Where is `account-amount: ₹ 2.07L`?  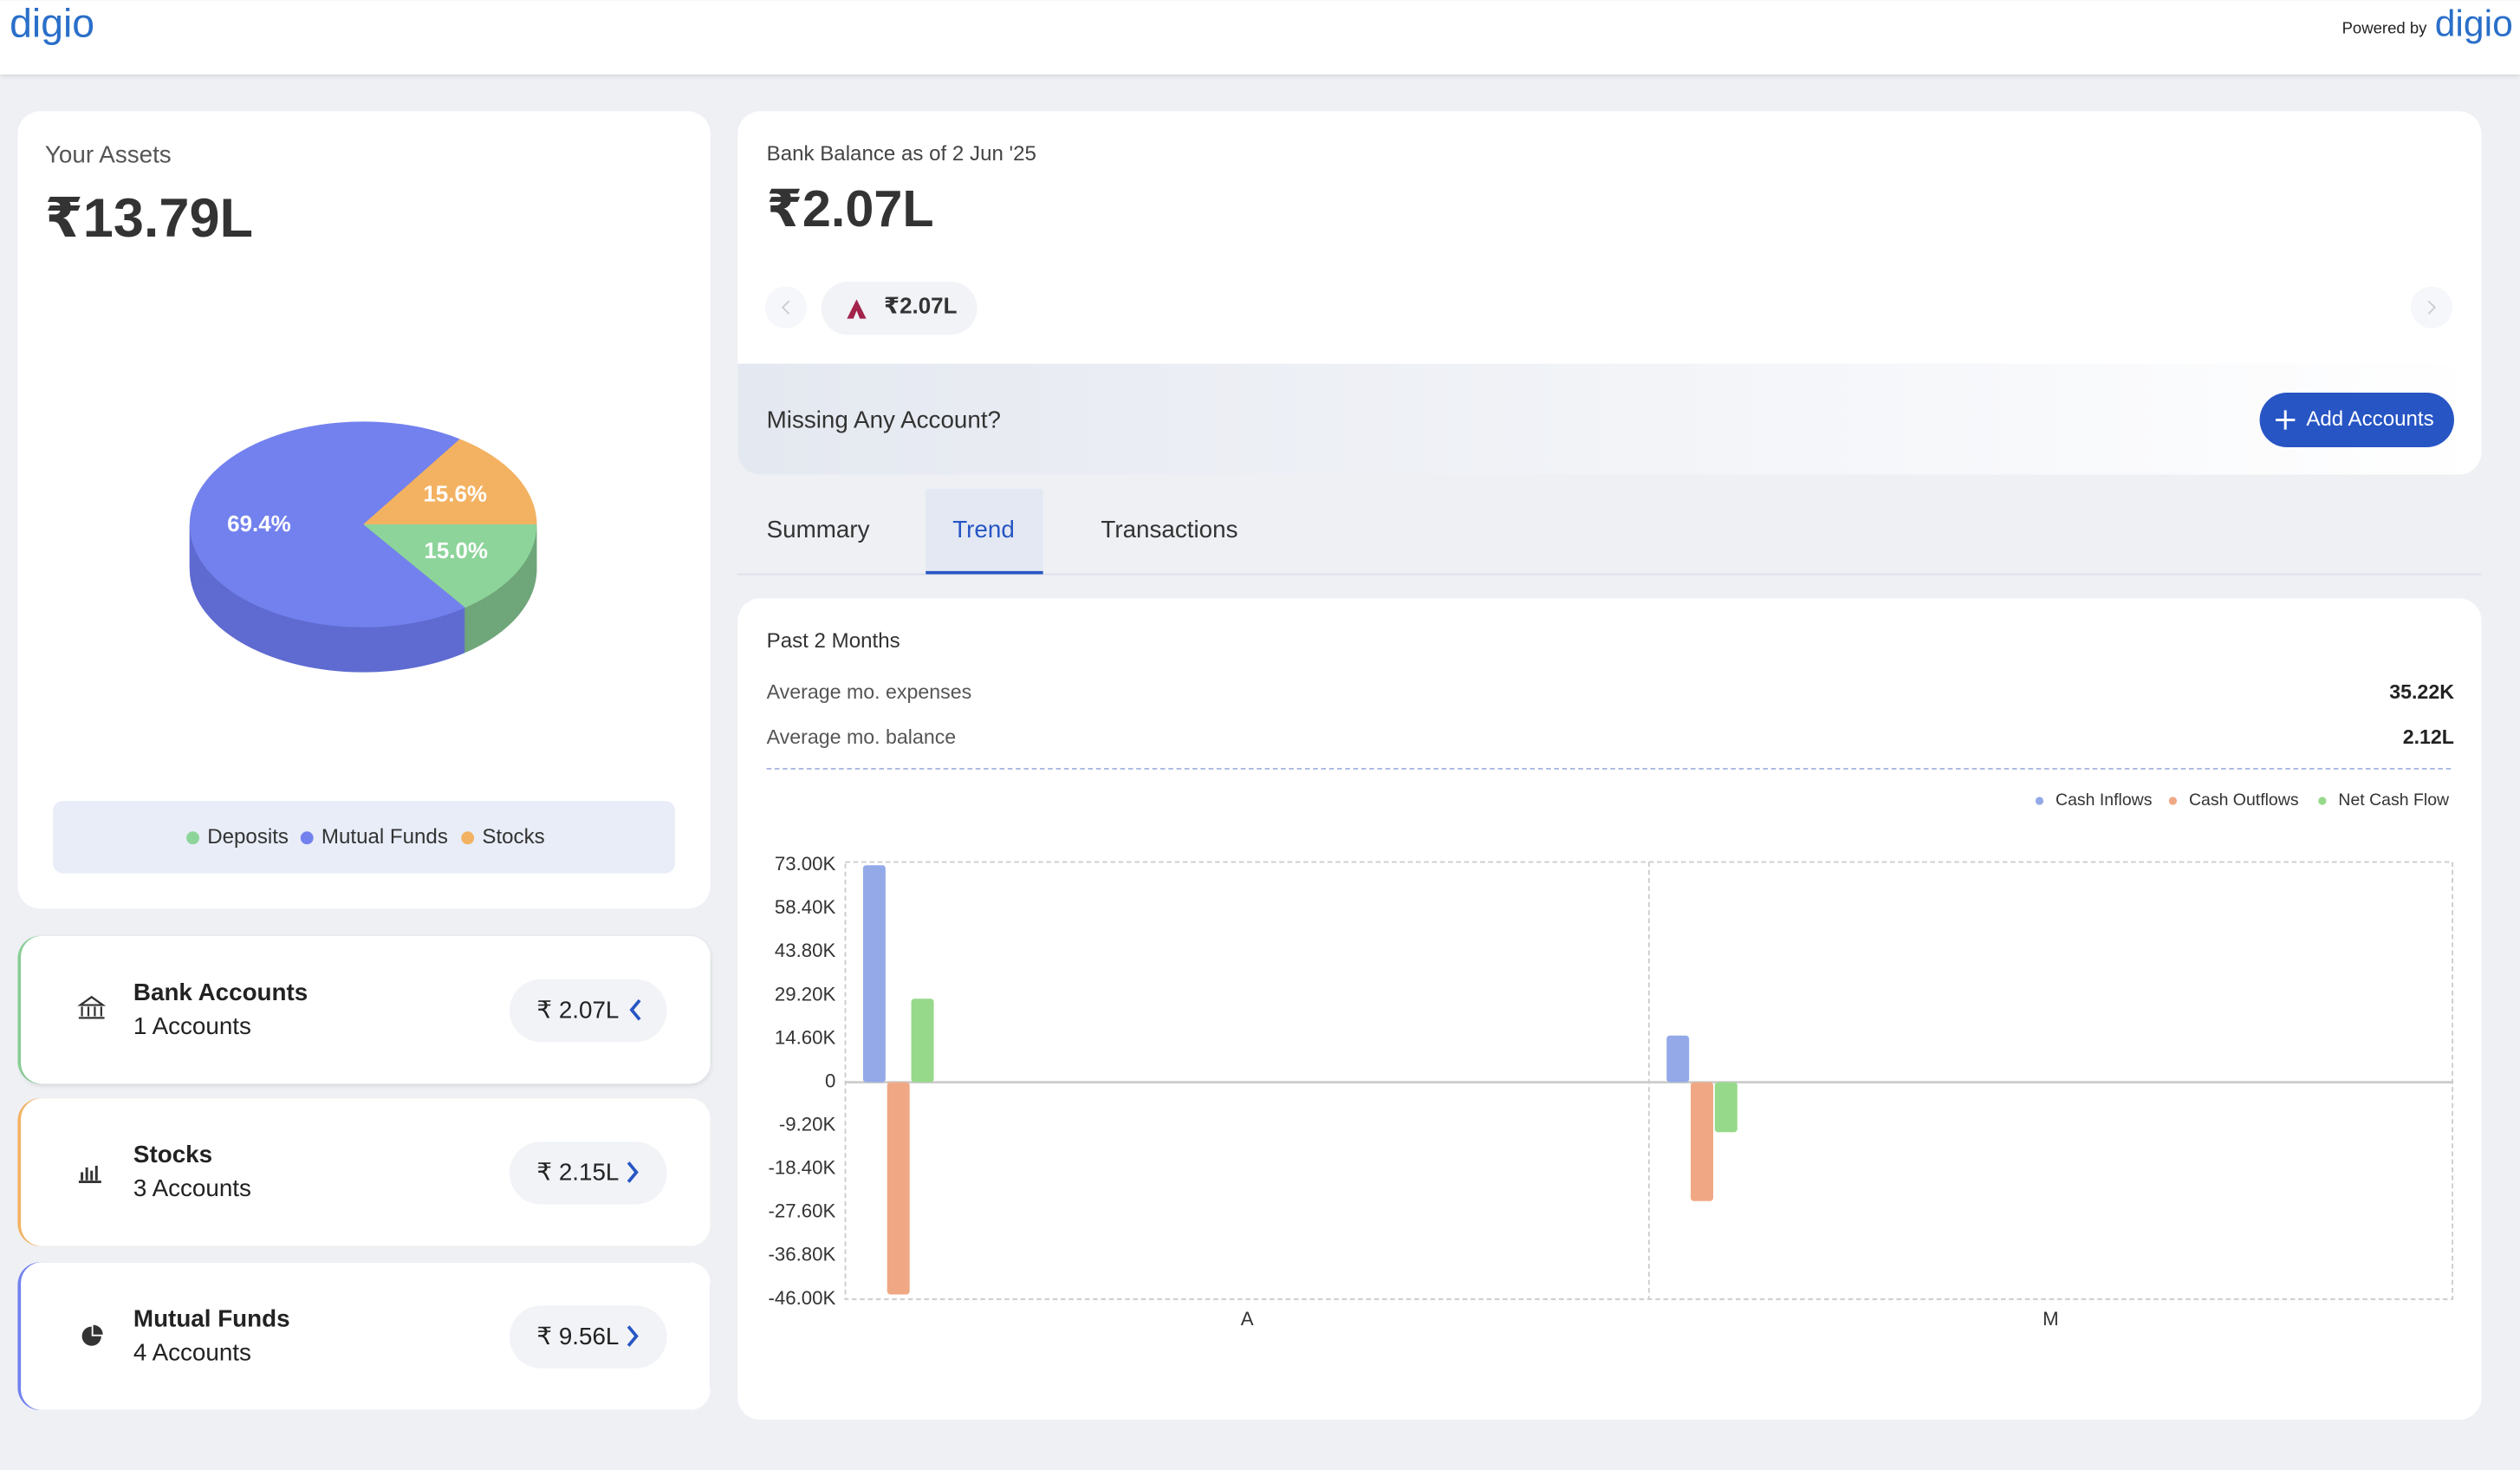 account-amount: ₹ 2.07L is located at coordinates (577, 1009).